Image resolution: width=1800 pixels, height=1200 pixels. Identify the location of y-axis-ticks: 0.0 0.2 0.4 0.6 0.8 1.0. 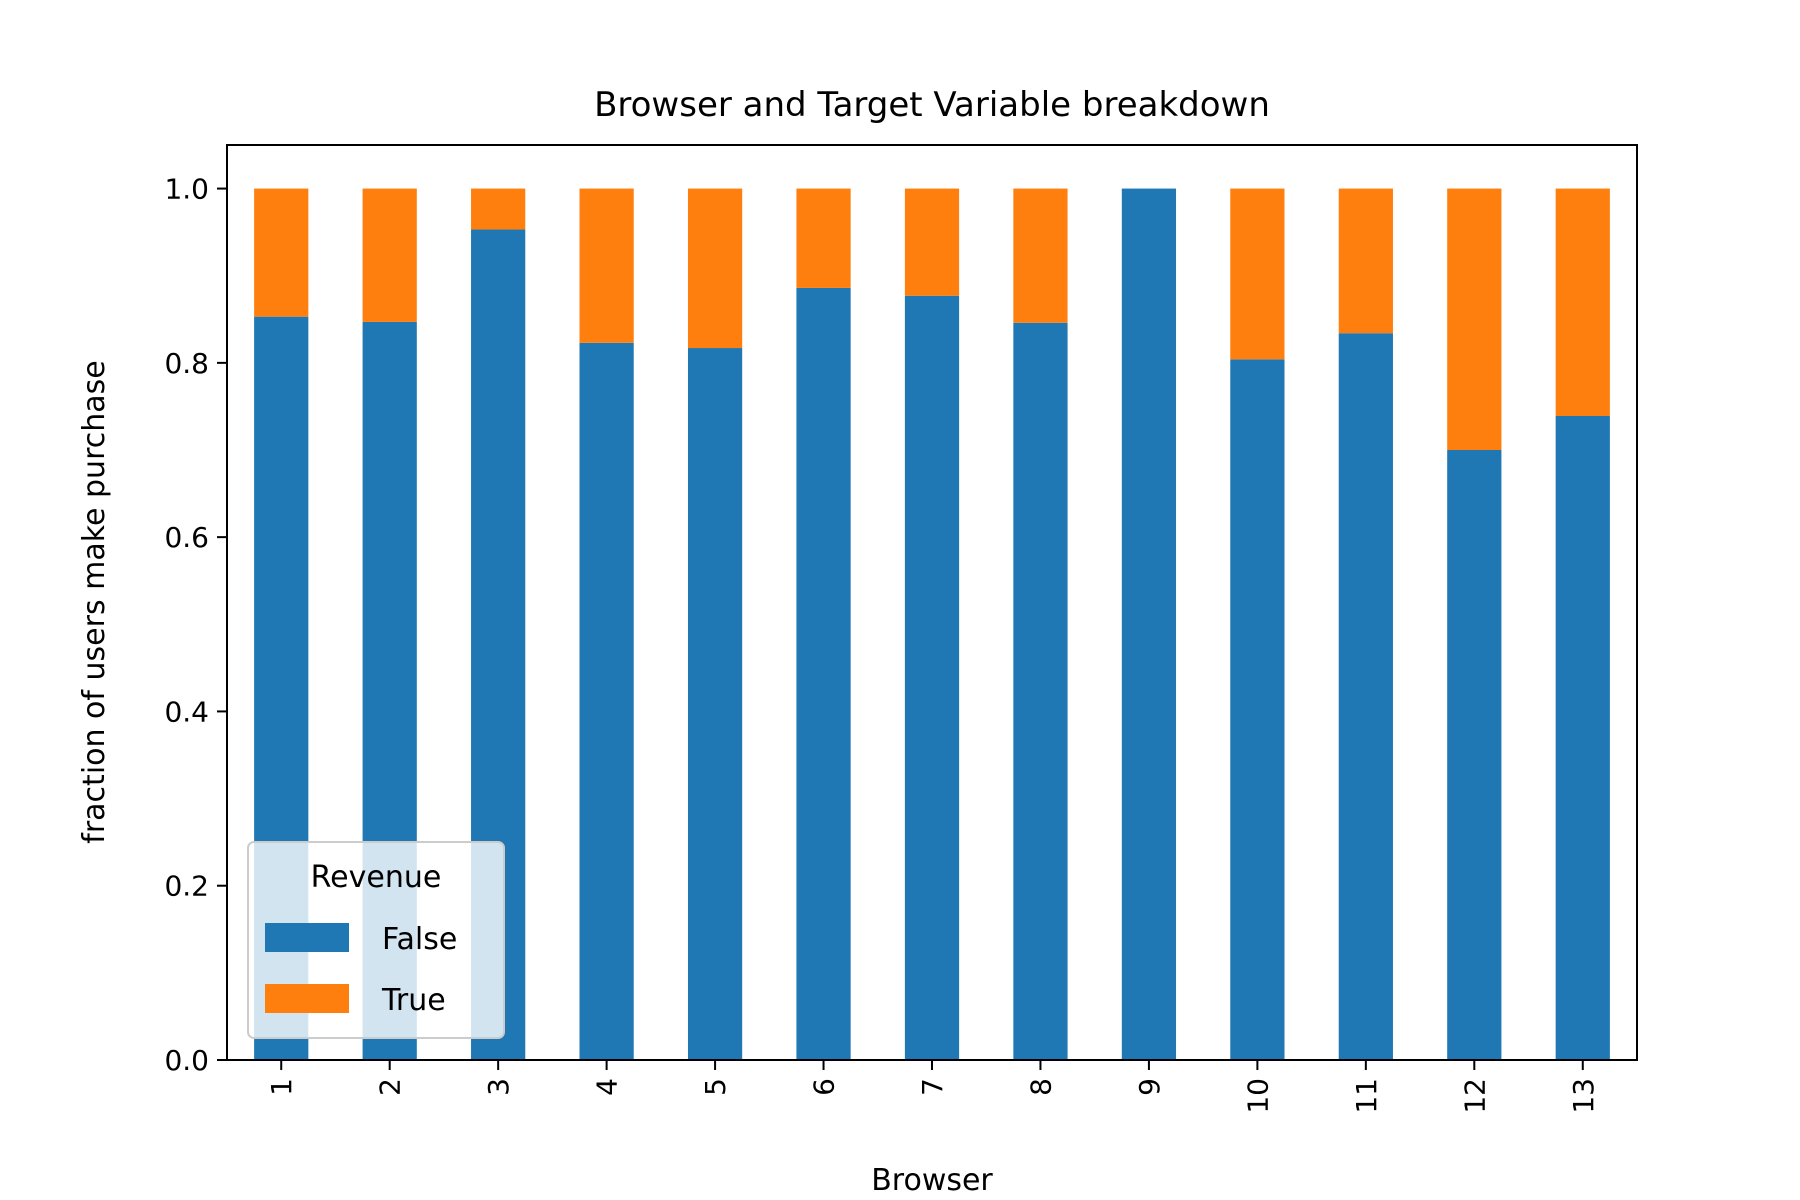
(195, 625).